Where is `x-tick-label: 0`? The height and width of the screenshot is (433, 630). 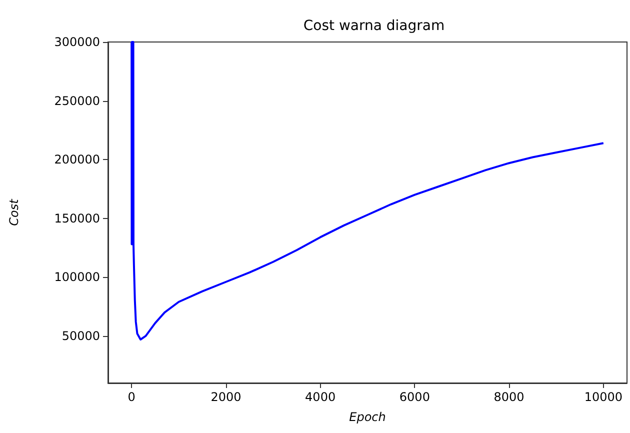 x-tick-label: 0 is located at coordinates (132, 397).